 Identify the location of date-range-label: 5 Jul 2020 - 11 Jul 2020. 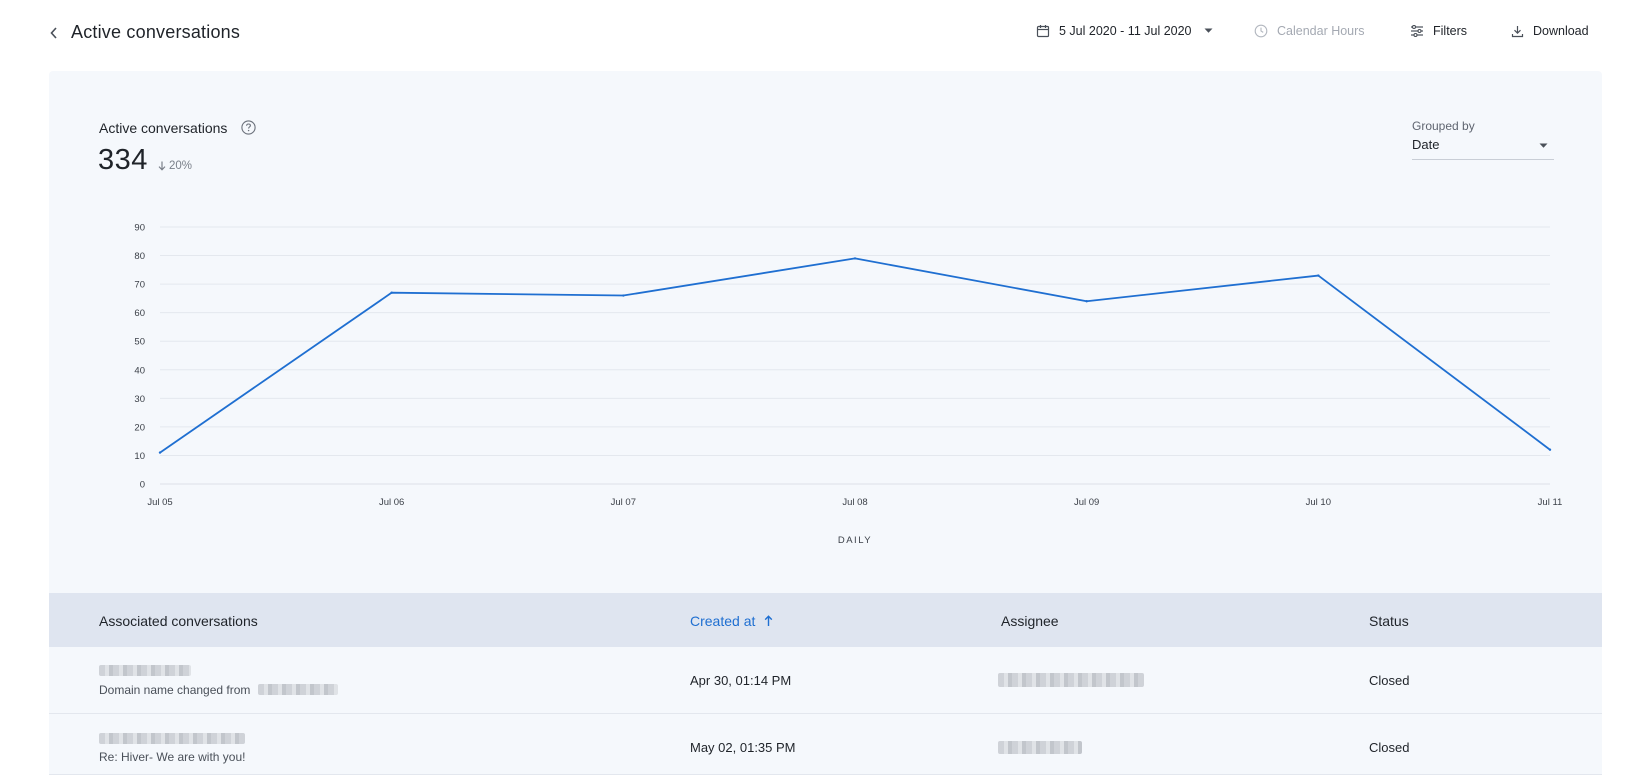
(1125, 31).